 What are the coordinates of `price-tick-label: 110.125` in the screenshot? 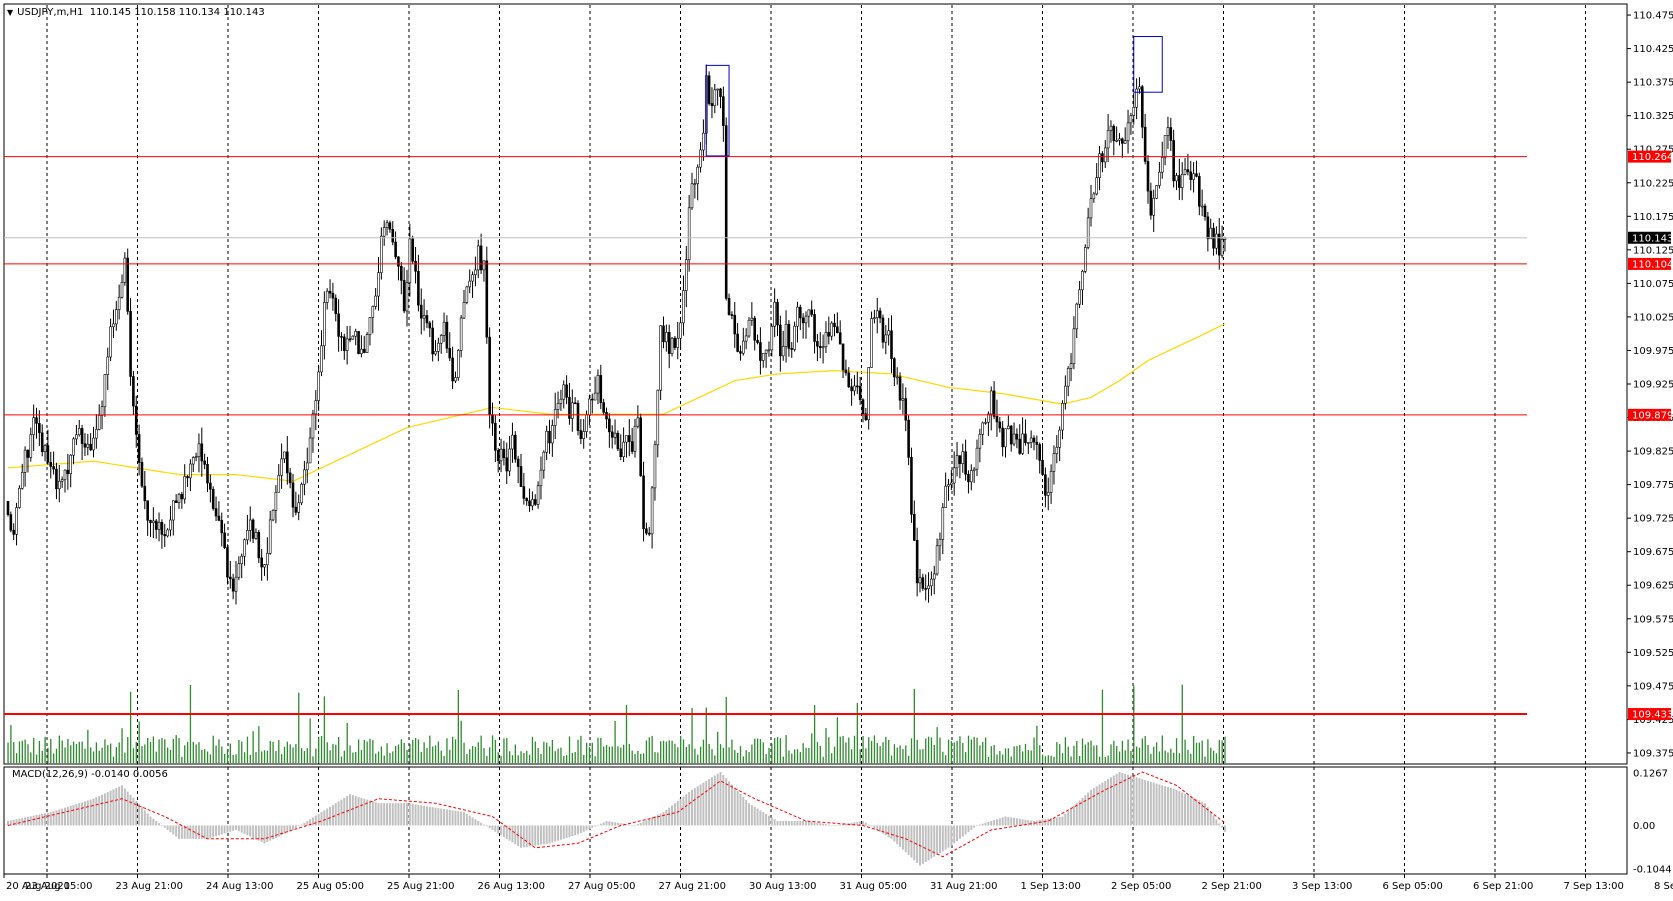 It's located at (1653, 250).